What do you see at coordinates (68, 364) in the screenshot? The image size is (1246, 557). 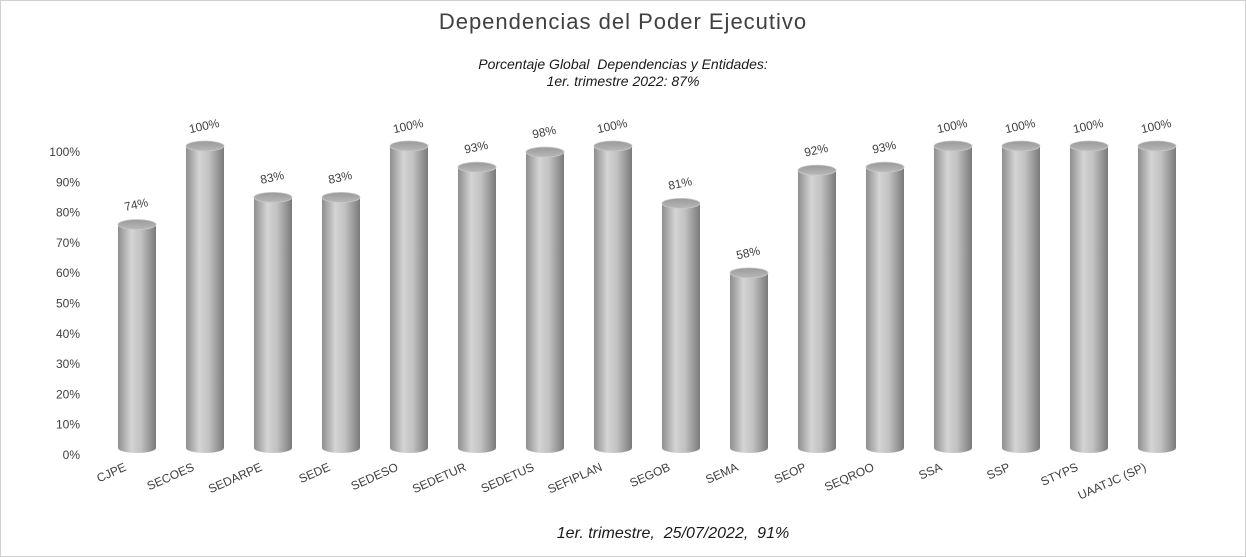 I see `y-tick-label: 30%` at bounding box center [68, 364].